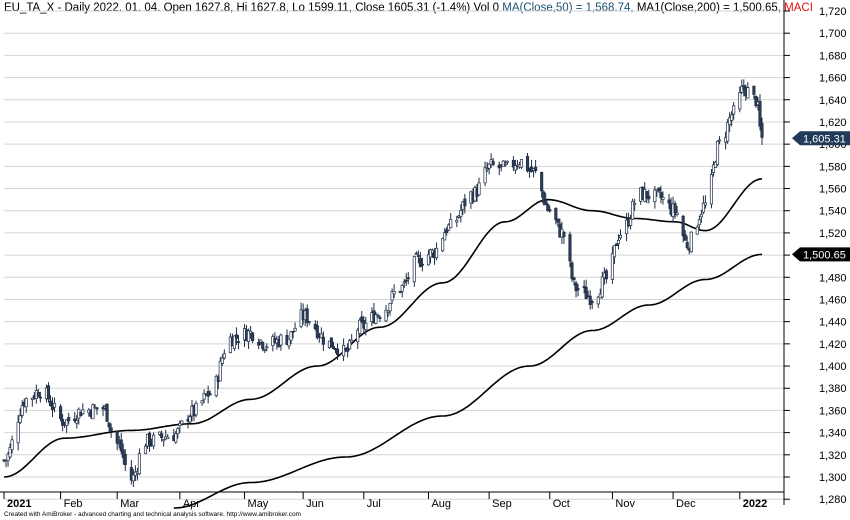  What do you see at coordinates (833, 478) in the screenshot?
I see `y-tick-label: 1,300` at bounding box center [833, 478].